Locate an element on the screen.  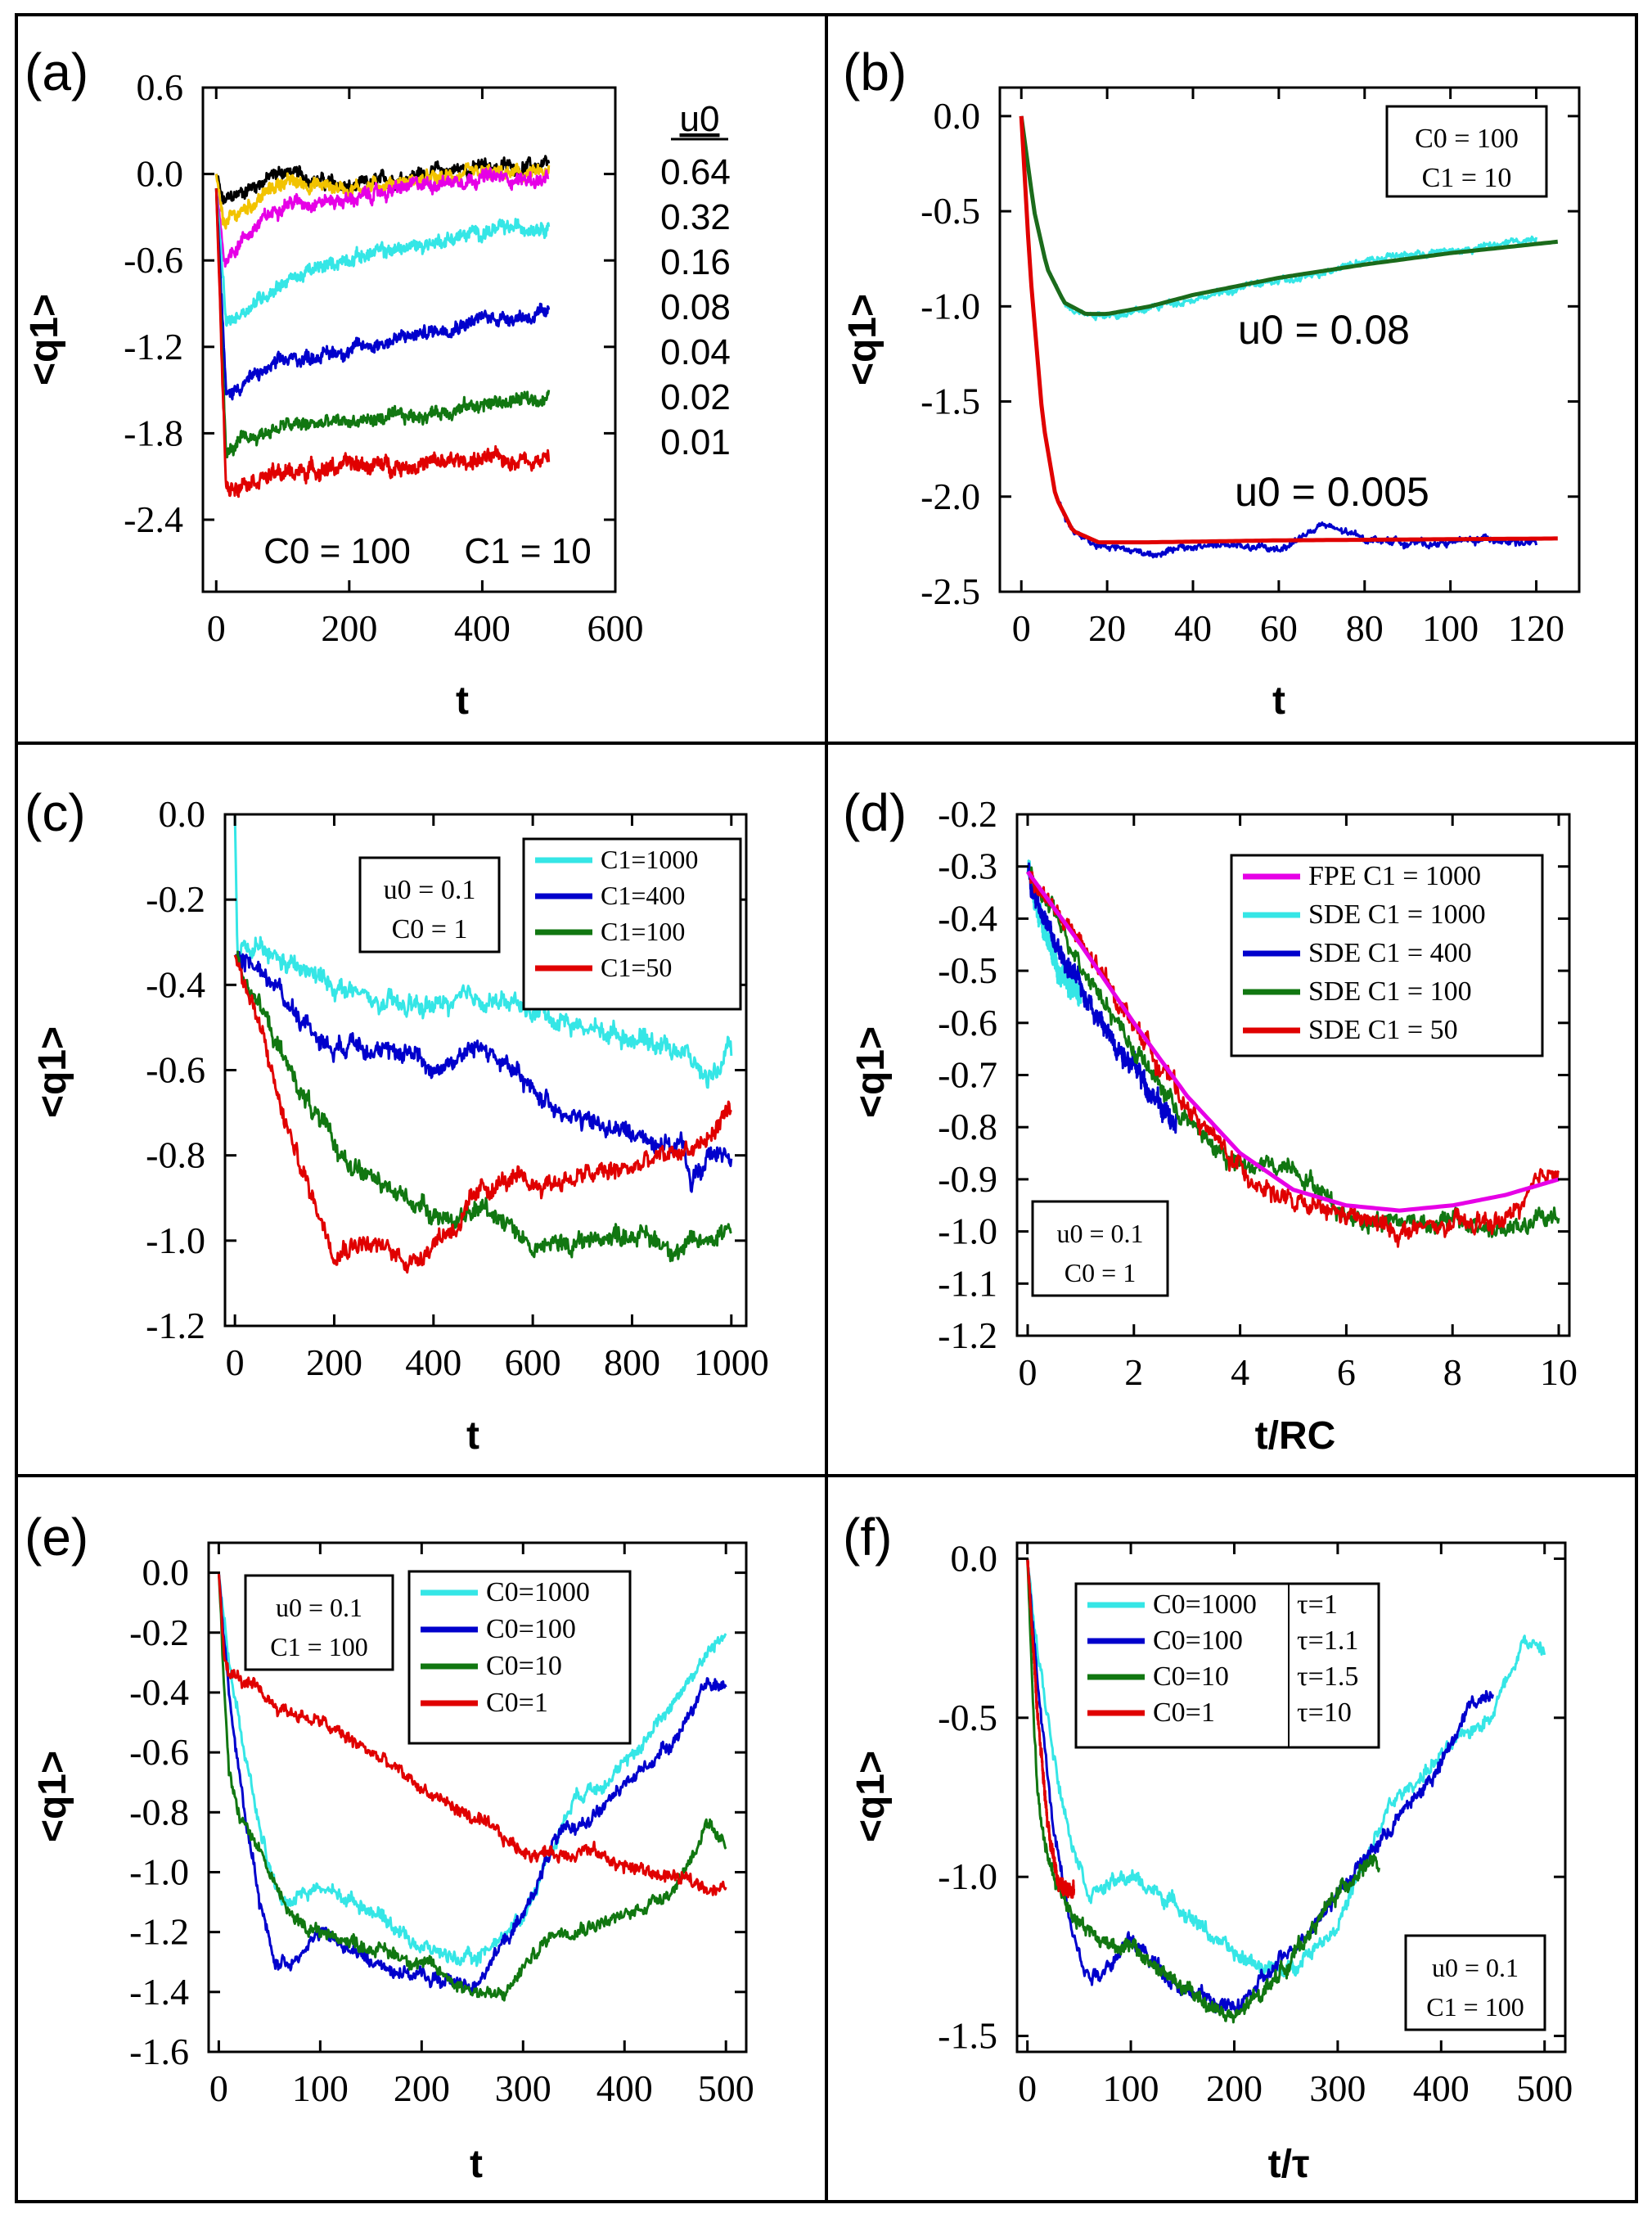
d-info-box is located at coordinates (1100, 1248).